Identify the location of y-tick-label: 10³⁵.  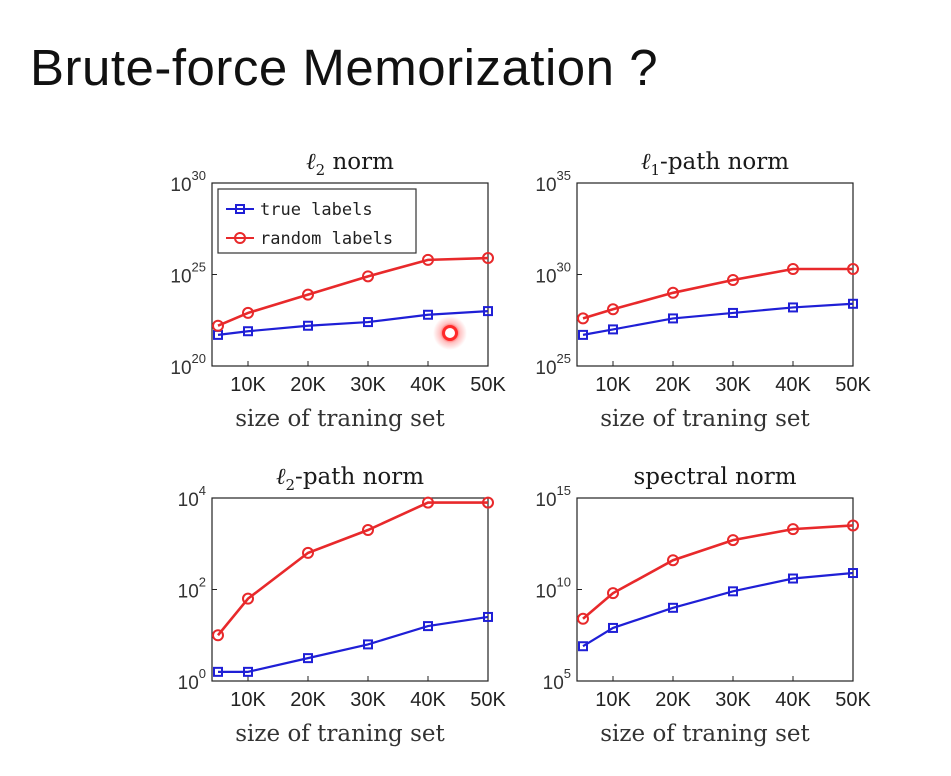
(553, 182).